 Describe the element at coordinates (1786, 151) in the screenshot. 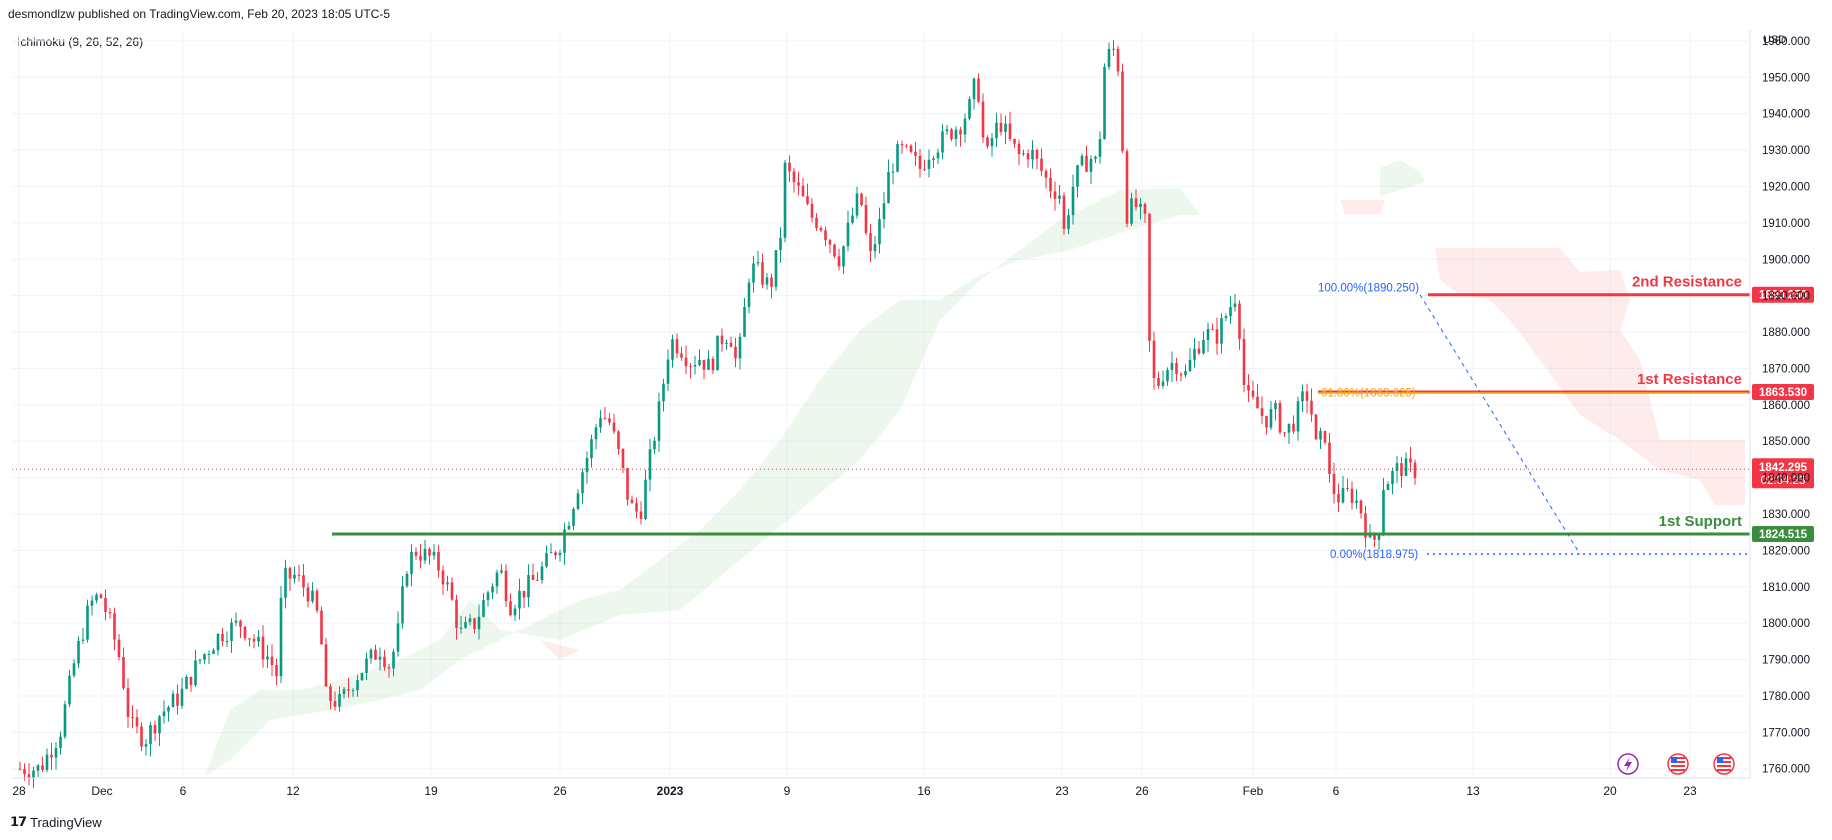

I see `y-tick-label: 1930.000` at that location.